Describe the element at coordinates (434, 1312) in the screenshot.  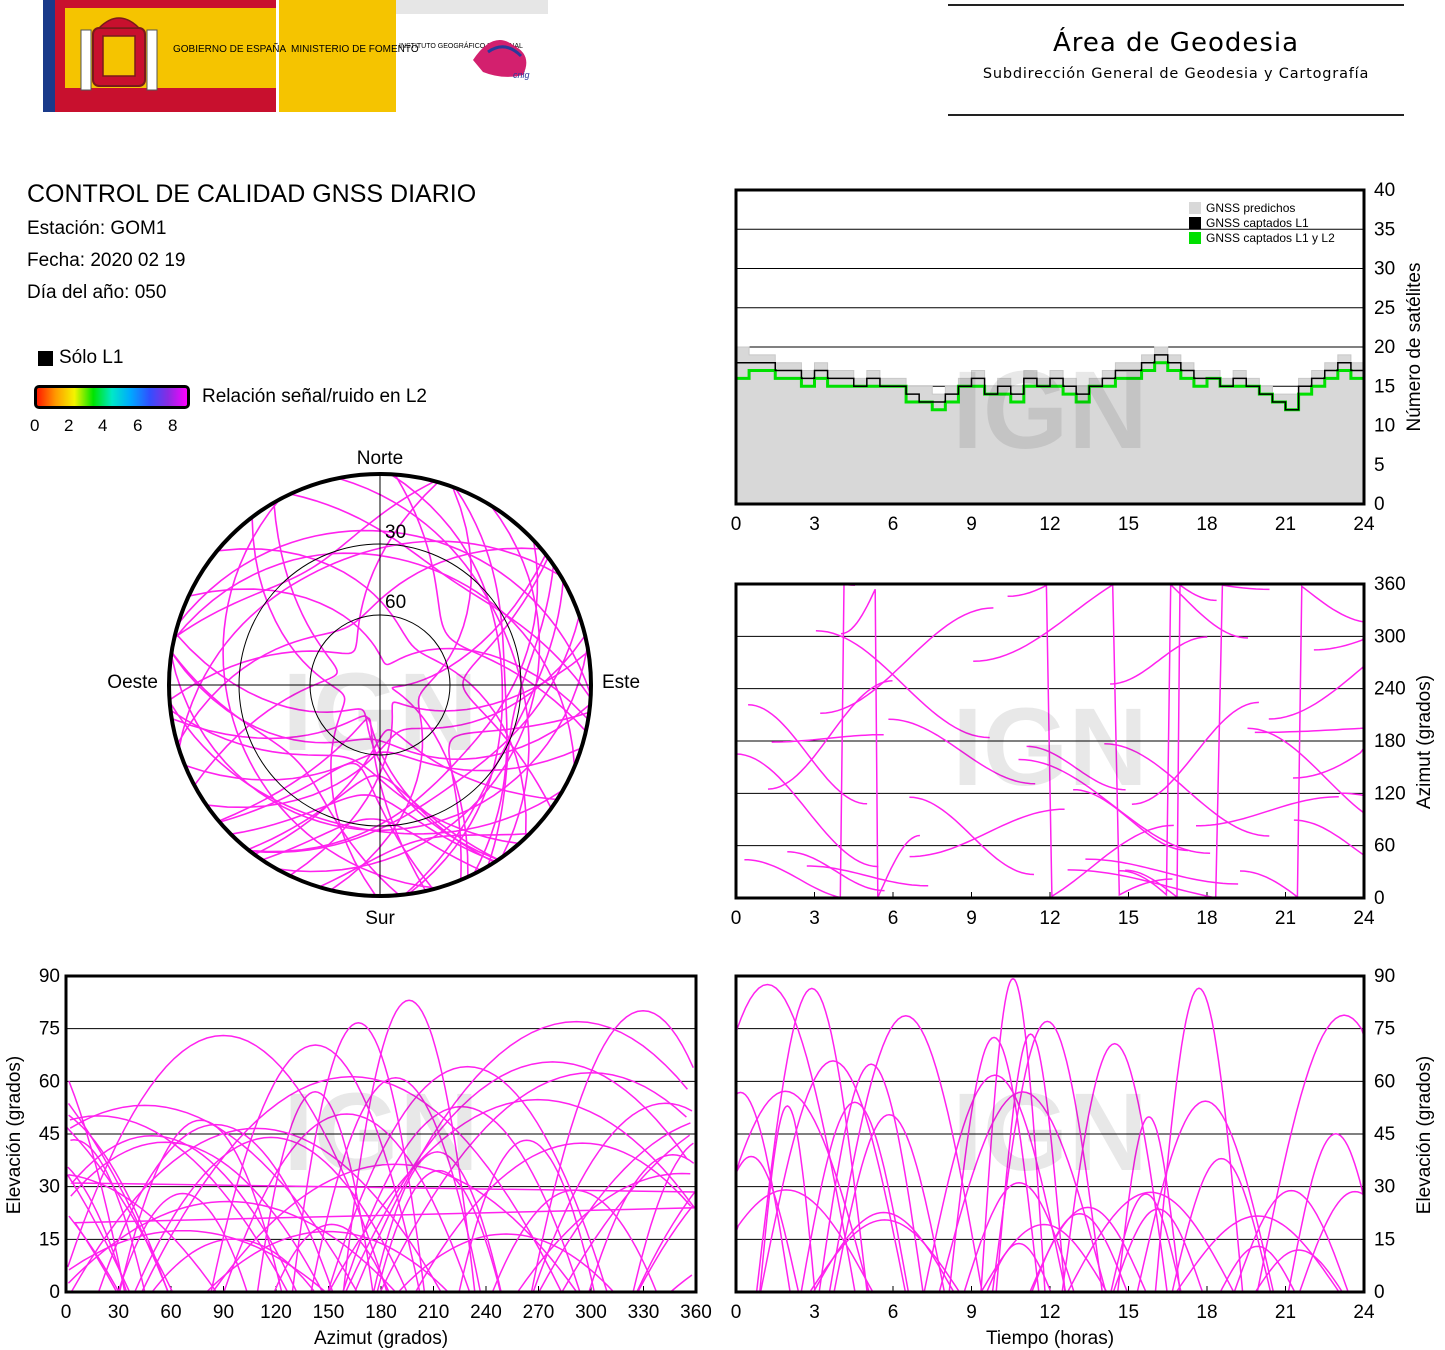
I see `x-tick-label: 210` at that location.